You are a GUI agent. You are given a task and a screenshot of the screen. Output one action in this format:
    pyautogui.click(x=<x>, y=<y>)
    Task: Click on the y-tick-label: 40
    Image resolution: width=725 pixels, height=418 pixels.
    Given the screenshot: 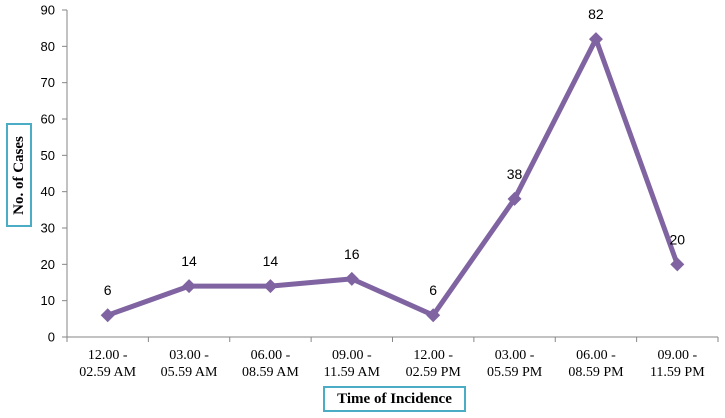 What is the action you would take?
    pyautogui.click(x=48, y=191)
    